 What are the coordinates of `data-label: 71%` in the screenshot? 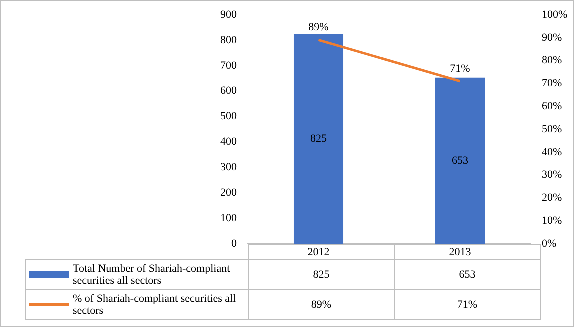 It's located at (467, 305).